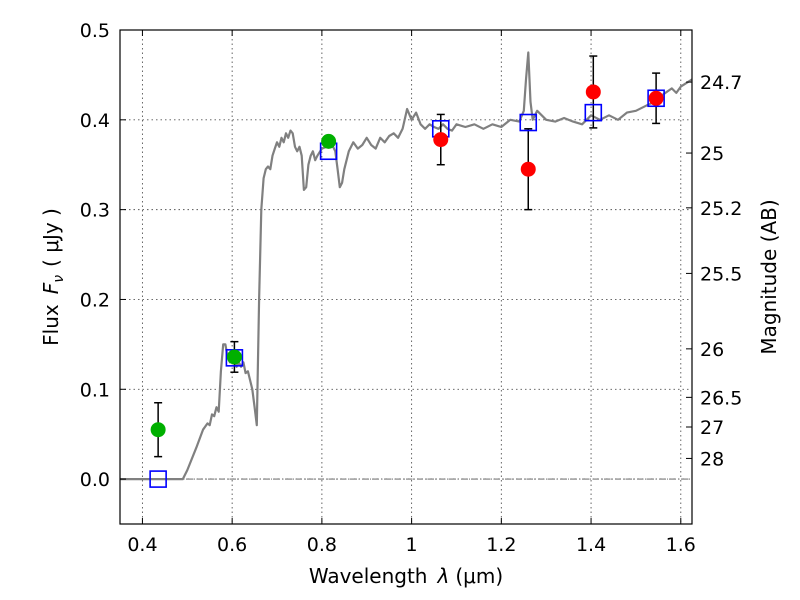 The image size is (800, 600). Describe the element at coordinates (368, 576) in the screenshot. I see `x-axis-title-text: Wavelength` at that location.